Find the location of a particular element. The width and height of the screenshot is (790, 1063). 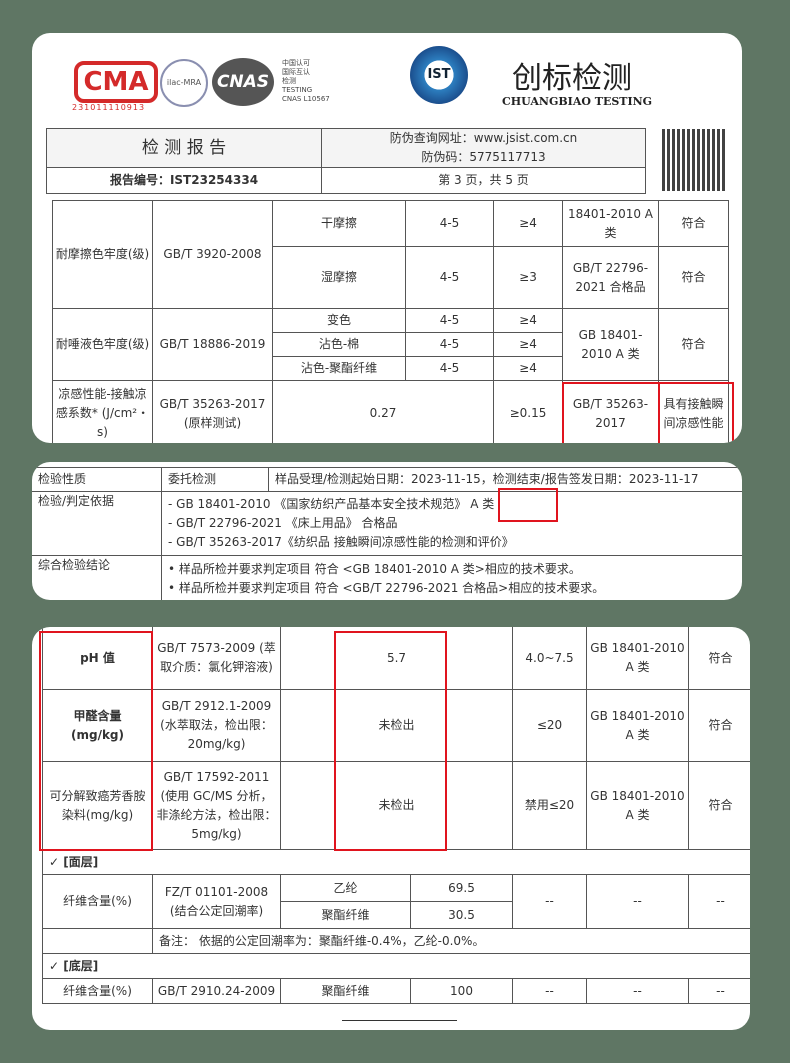

qr-code is located at coordinates (694, 160).